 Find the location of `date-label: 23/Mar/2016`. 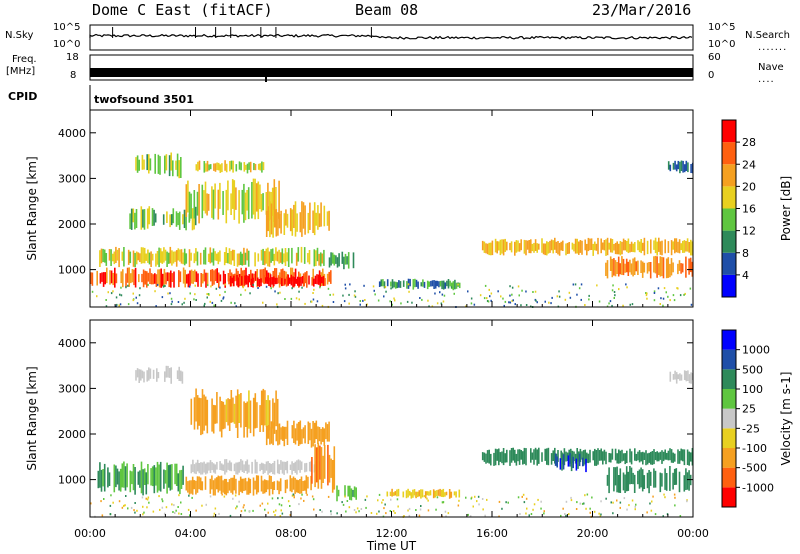

date-label: 23/Mar/2016 is located at coordinates (642, 10).